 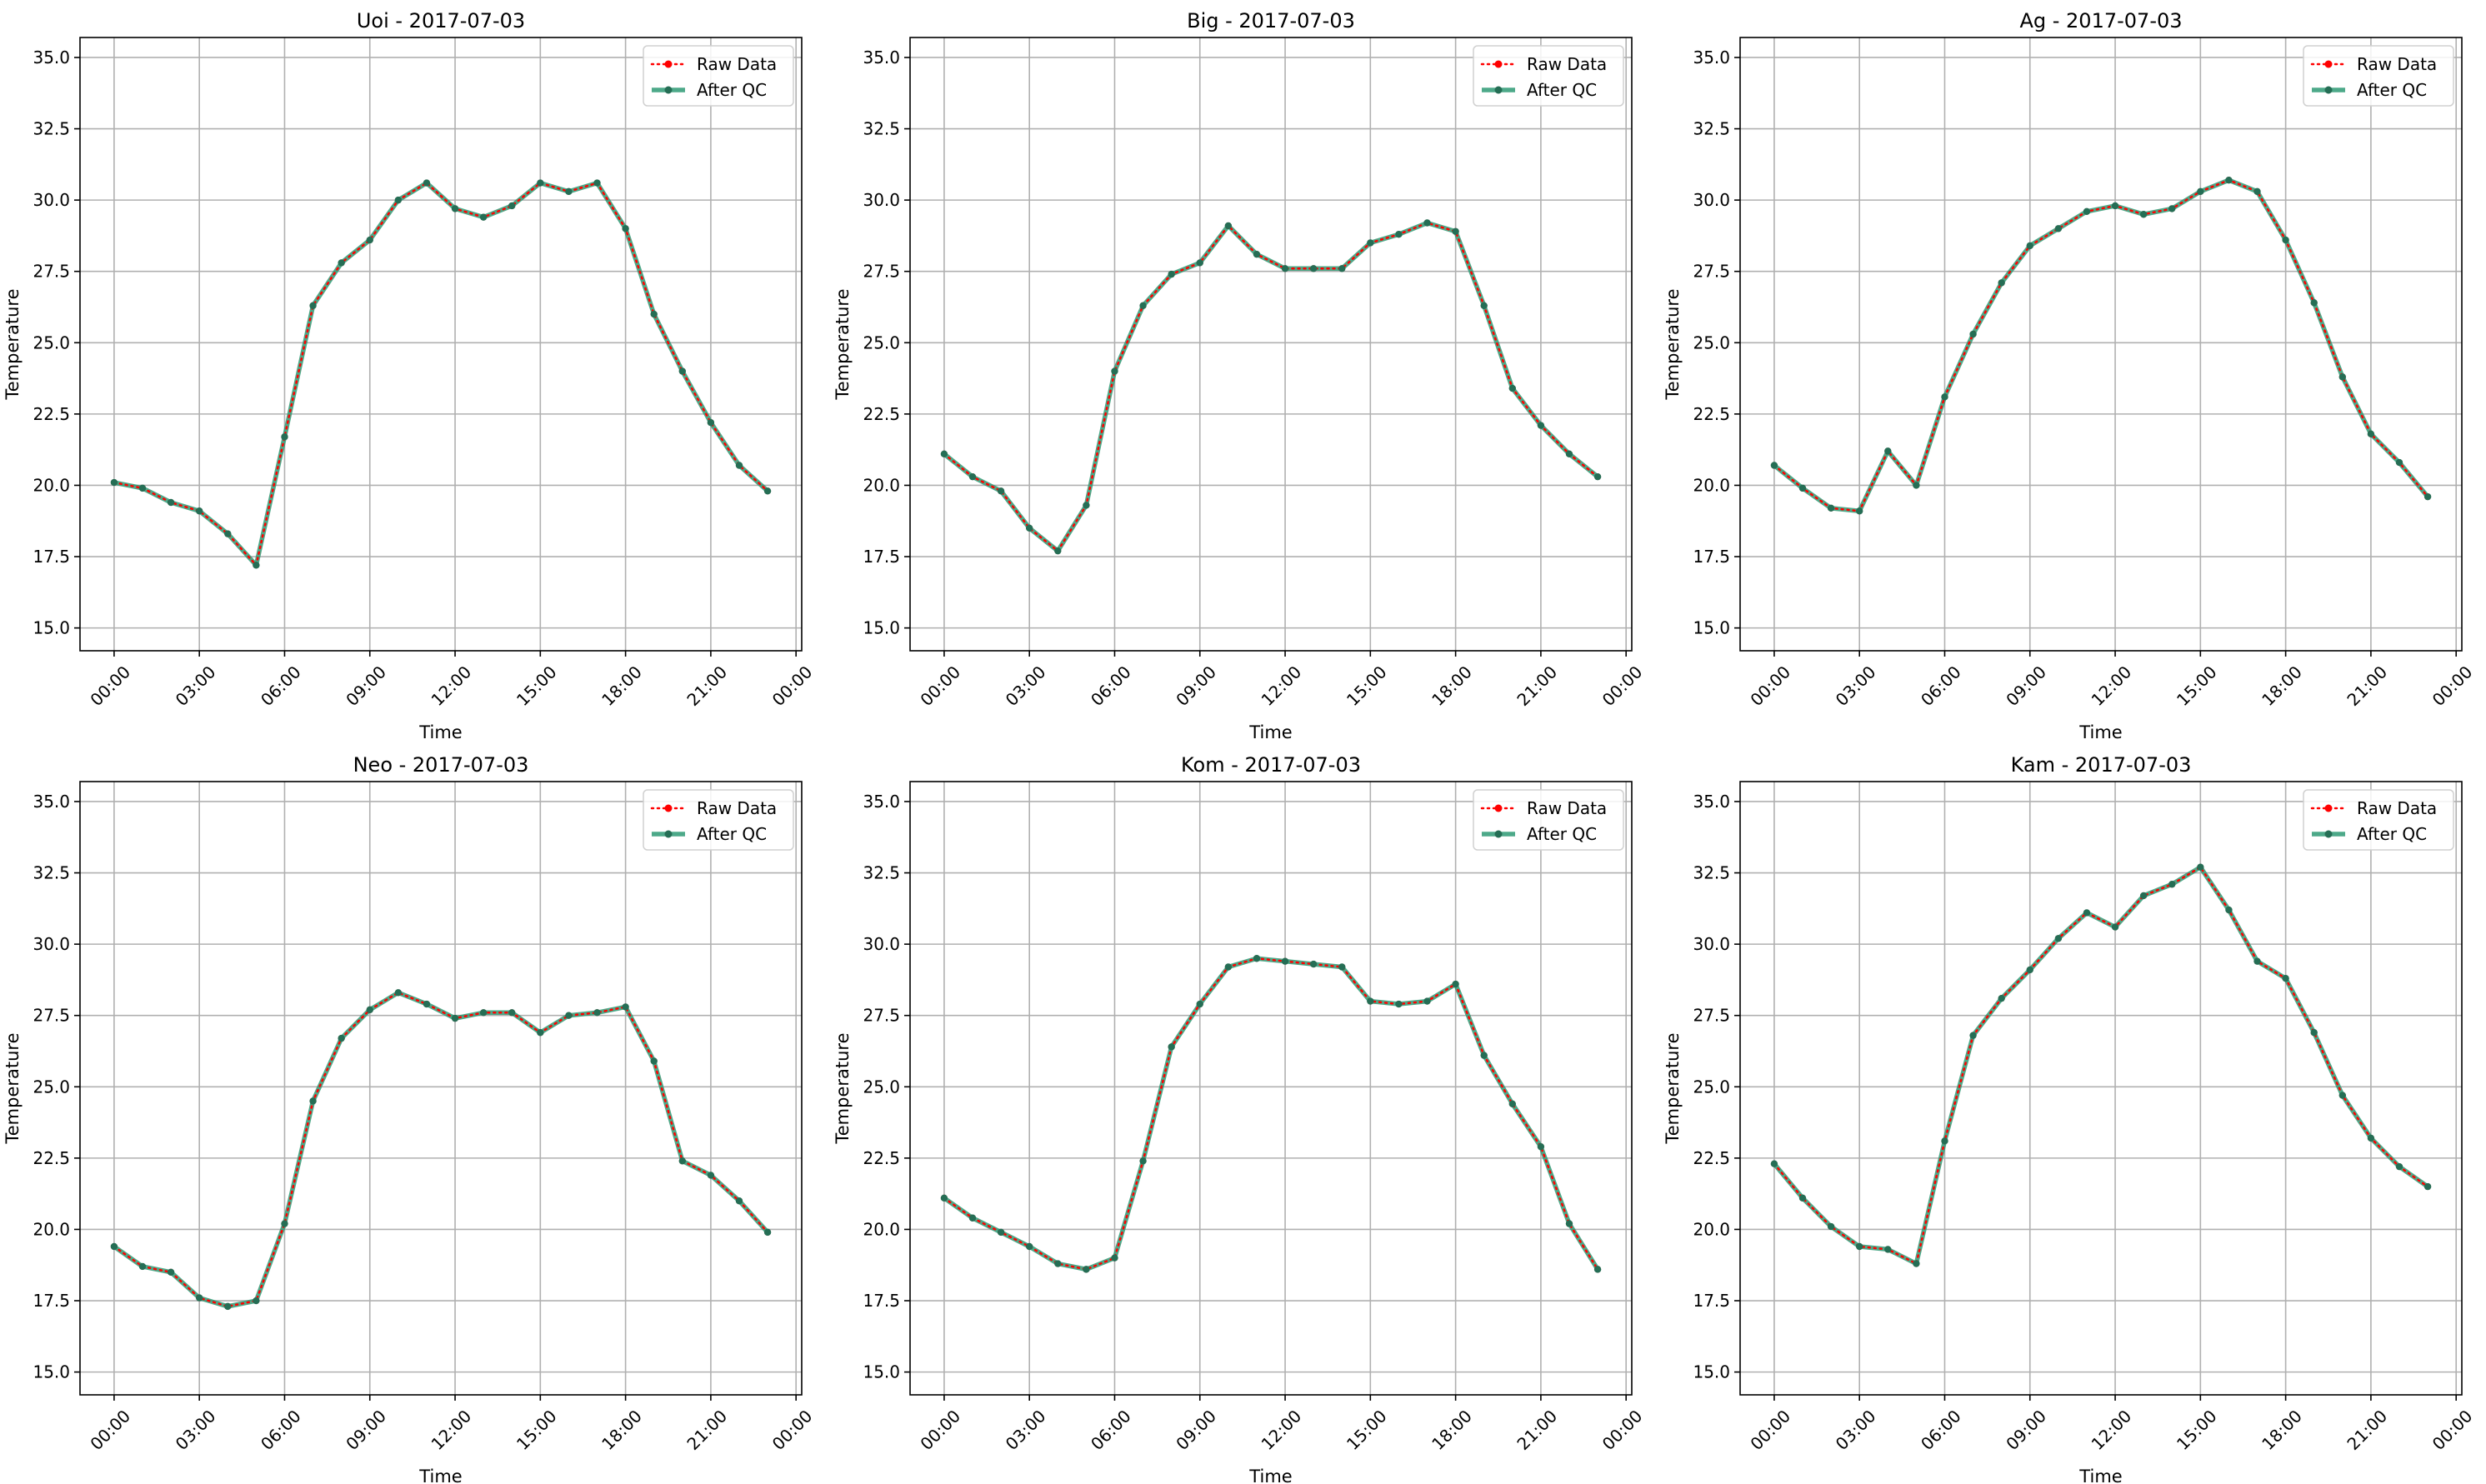 What do you see at coordinates (1499, 64) in the screenshot?
I see `legend-raw-marker` at bounding box center [1499, 64].